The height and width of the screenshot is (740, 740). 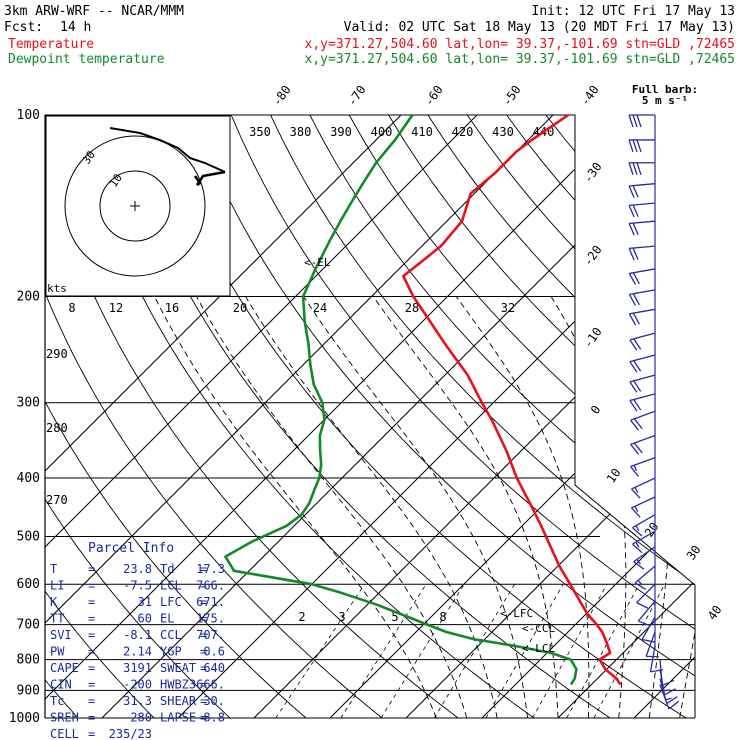 What do you see at coordinates (57, 701) in the screenshot?
I see `parcel-param-label: Tc` at bounding box center [57, 701].